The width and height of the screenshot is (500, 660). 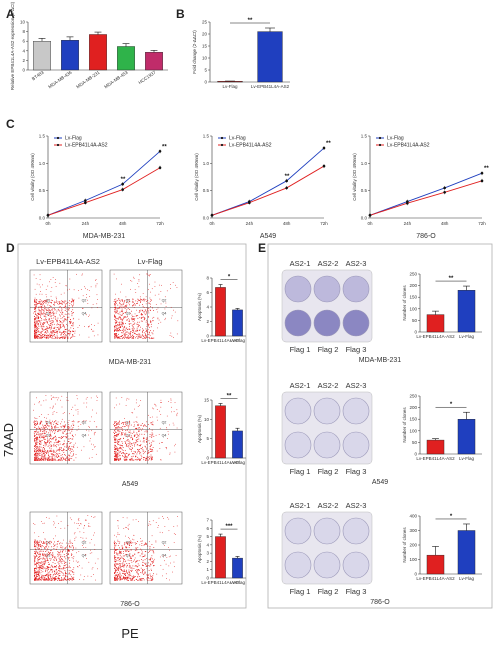 I want to click on x-tick-label: 48h, so click(x=445, y=223).